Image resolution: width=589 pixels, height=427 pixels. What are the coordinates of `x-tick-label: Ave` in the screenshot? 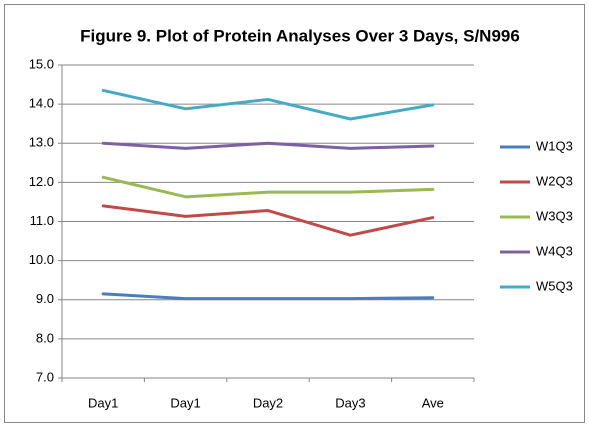 It's located at (433, 402).